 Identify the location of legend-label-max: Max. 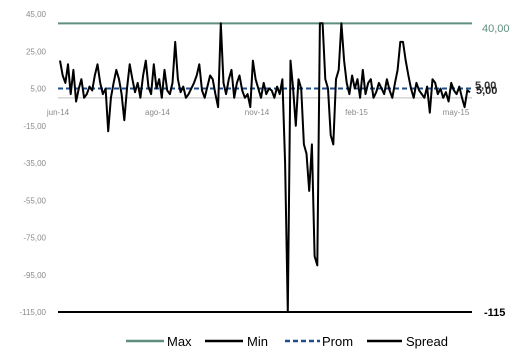
(179, 341).